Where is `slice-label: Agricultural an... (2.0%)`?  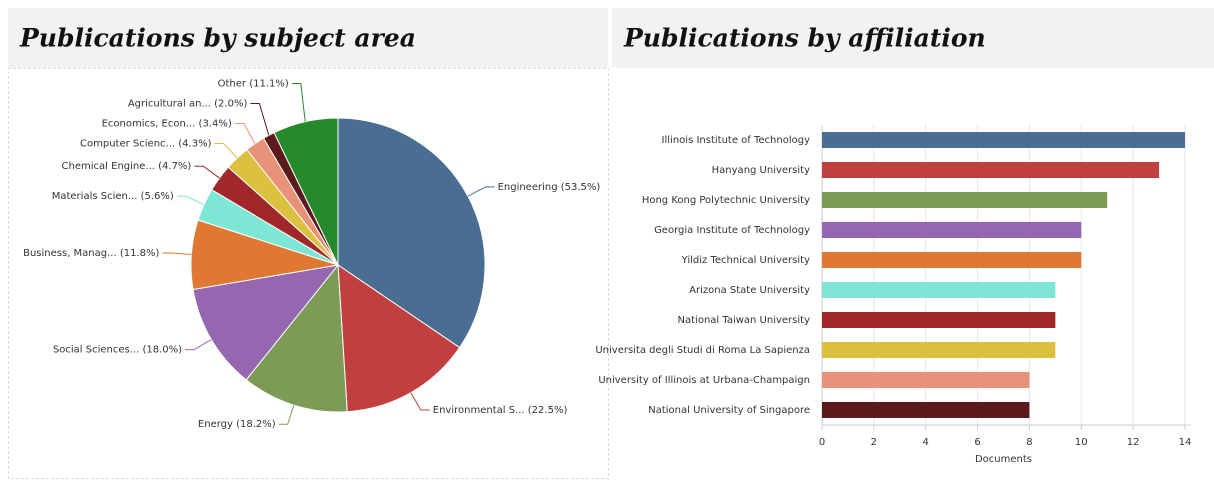
slice-label: Agricultural an... (2.0%) is located at coordinates (188, 103).